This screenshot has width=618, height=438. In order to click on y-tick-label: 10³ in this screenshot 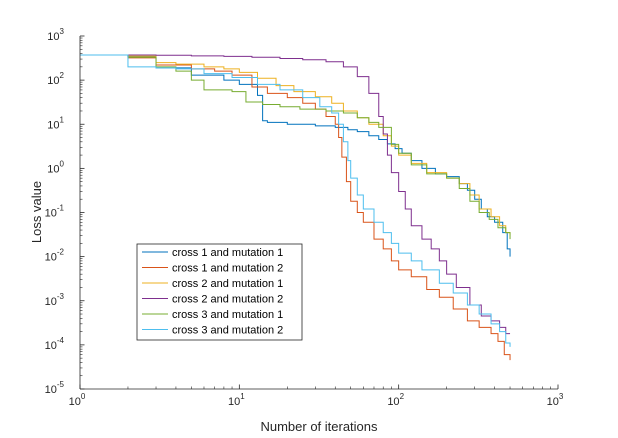, I will do `click(55, 35)`.